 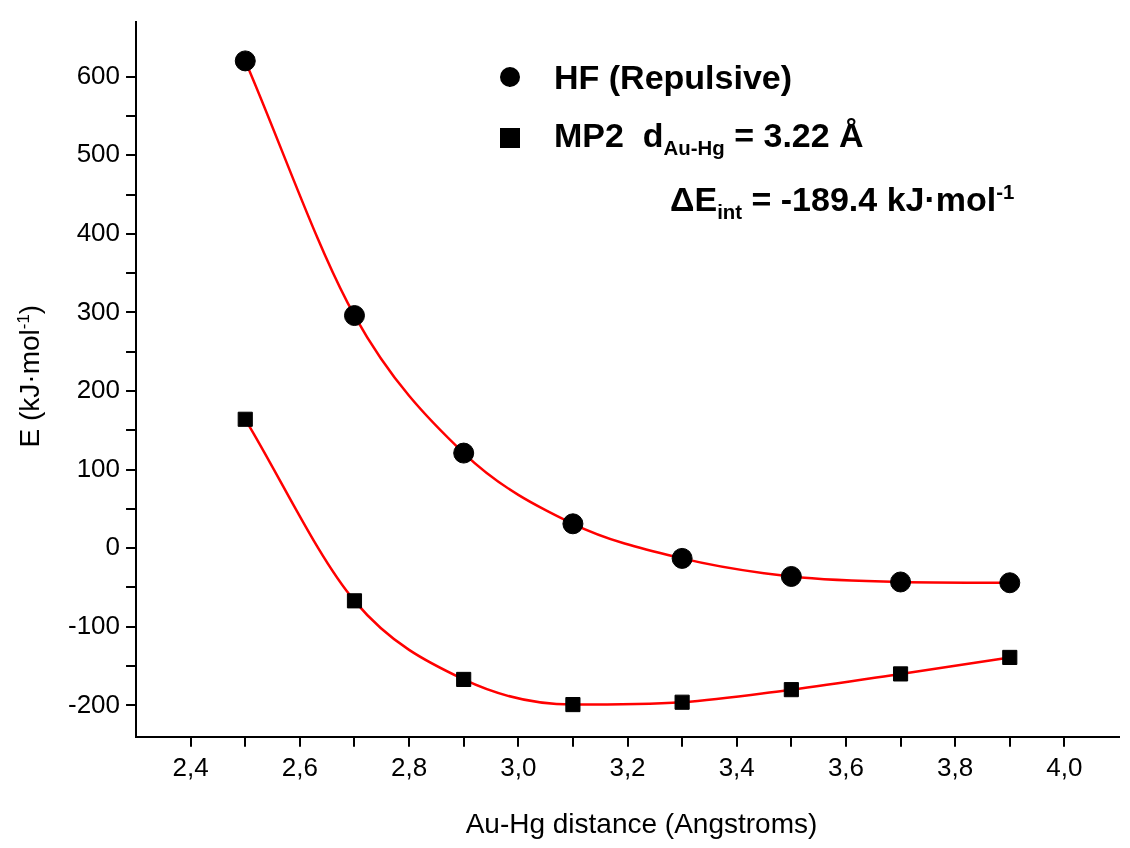 I want to click on y-tick-label: 100, so click(x=98, y=467).